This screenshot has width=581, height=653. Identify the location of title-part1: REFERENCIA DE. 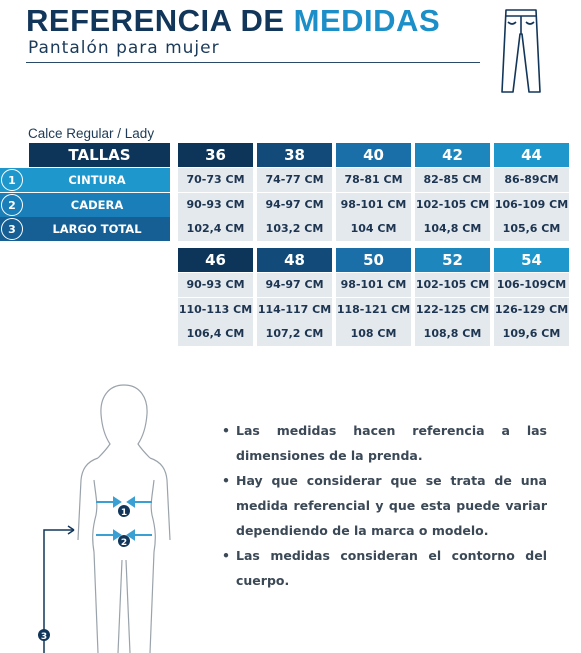
(155, 20).